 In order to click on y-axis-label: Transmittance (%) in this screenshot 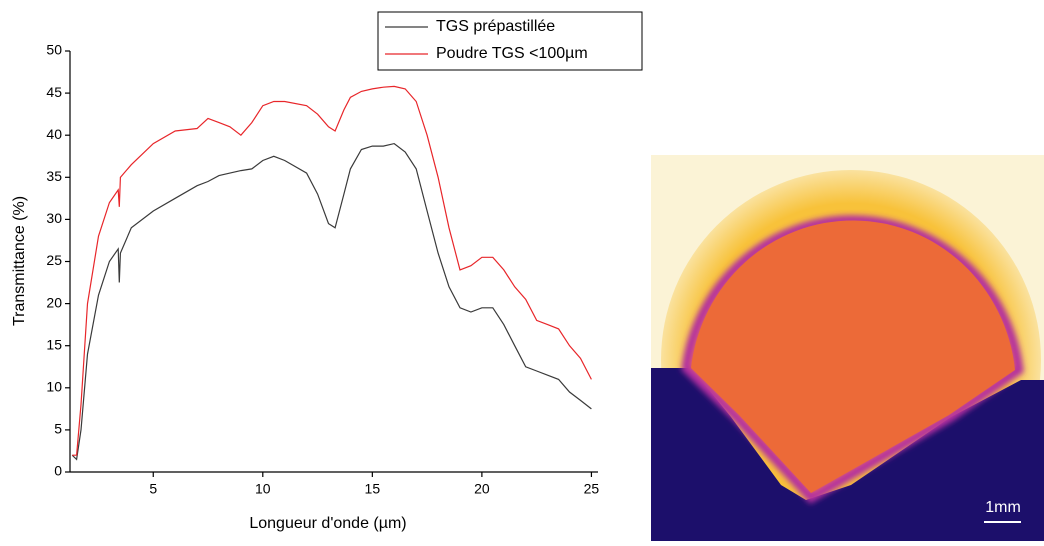, I will do `click(19, 261)`.